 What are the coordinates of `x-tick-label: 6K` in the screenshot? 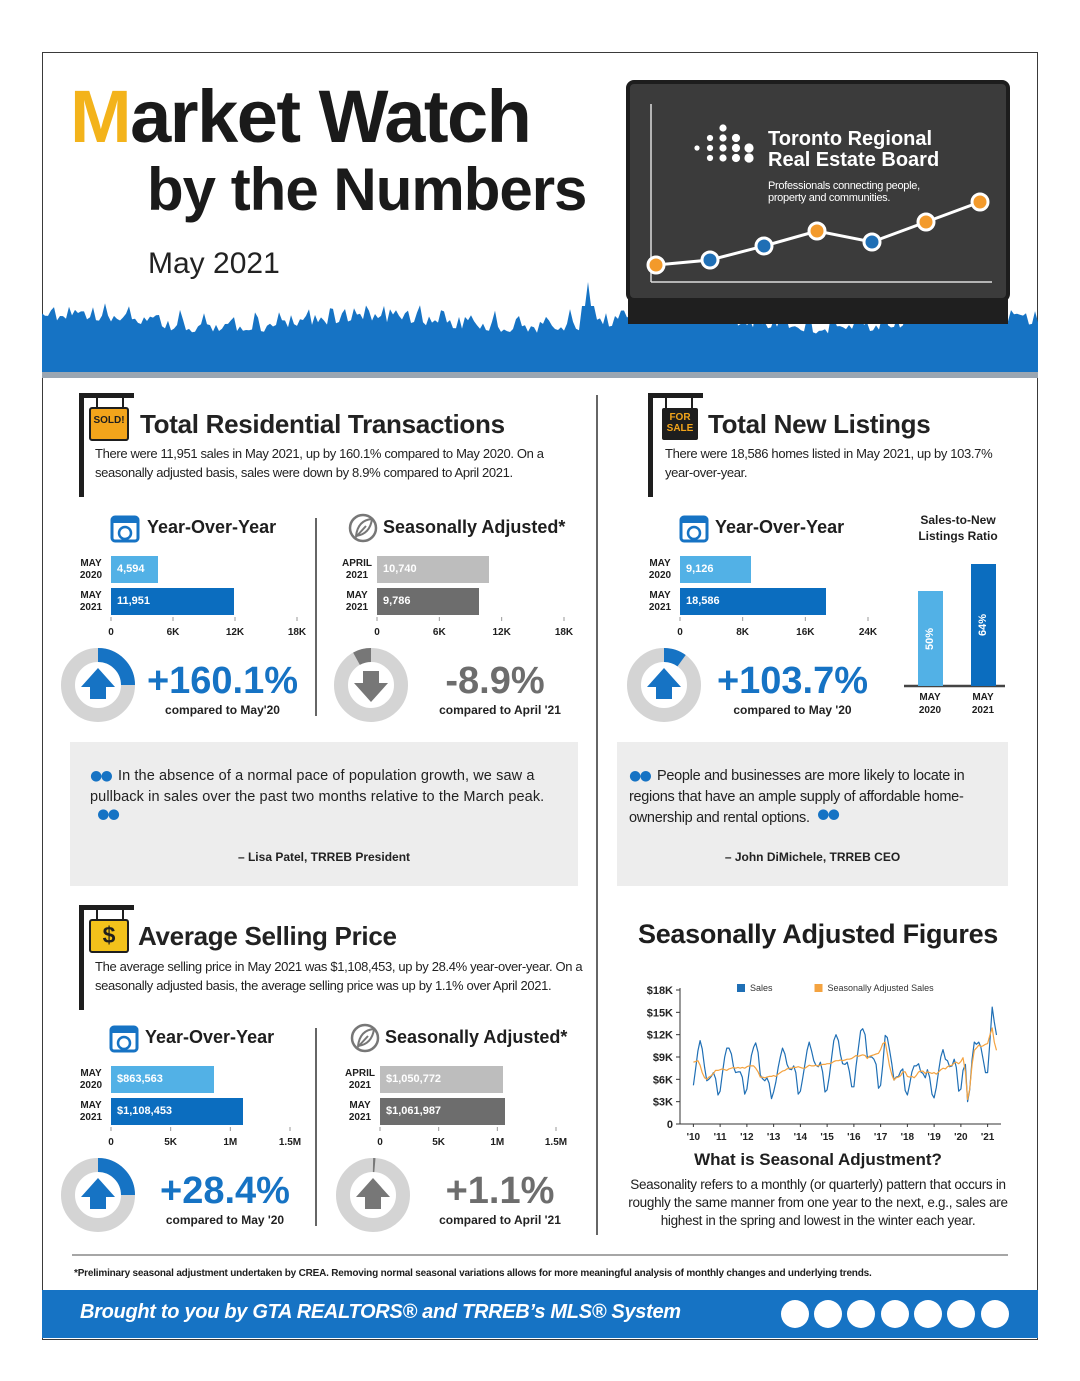 It's located at (439, 632).